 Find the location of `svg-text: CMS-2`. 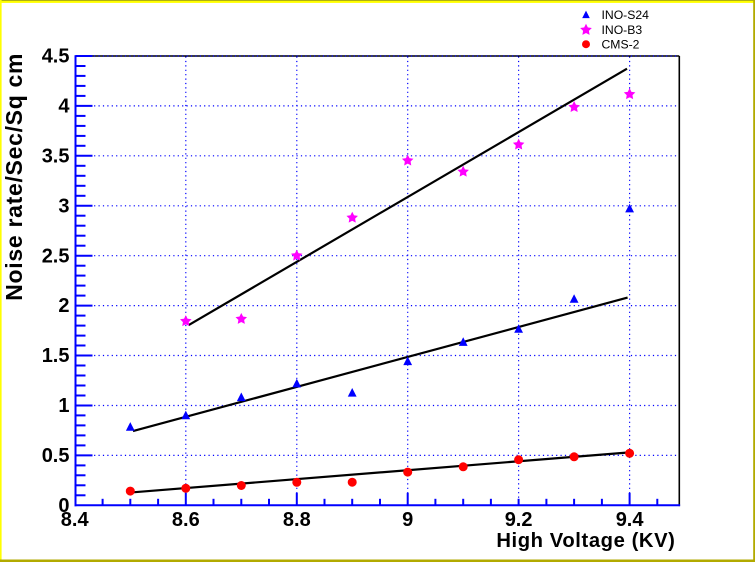

svg-text: CMS-2 is located at coordinates (621, 45).